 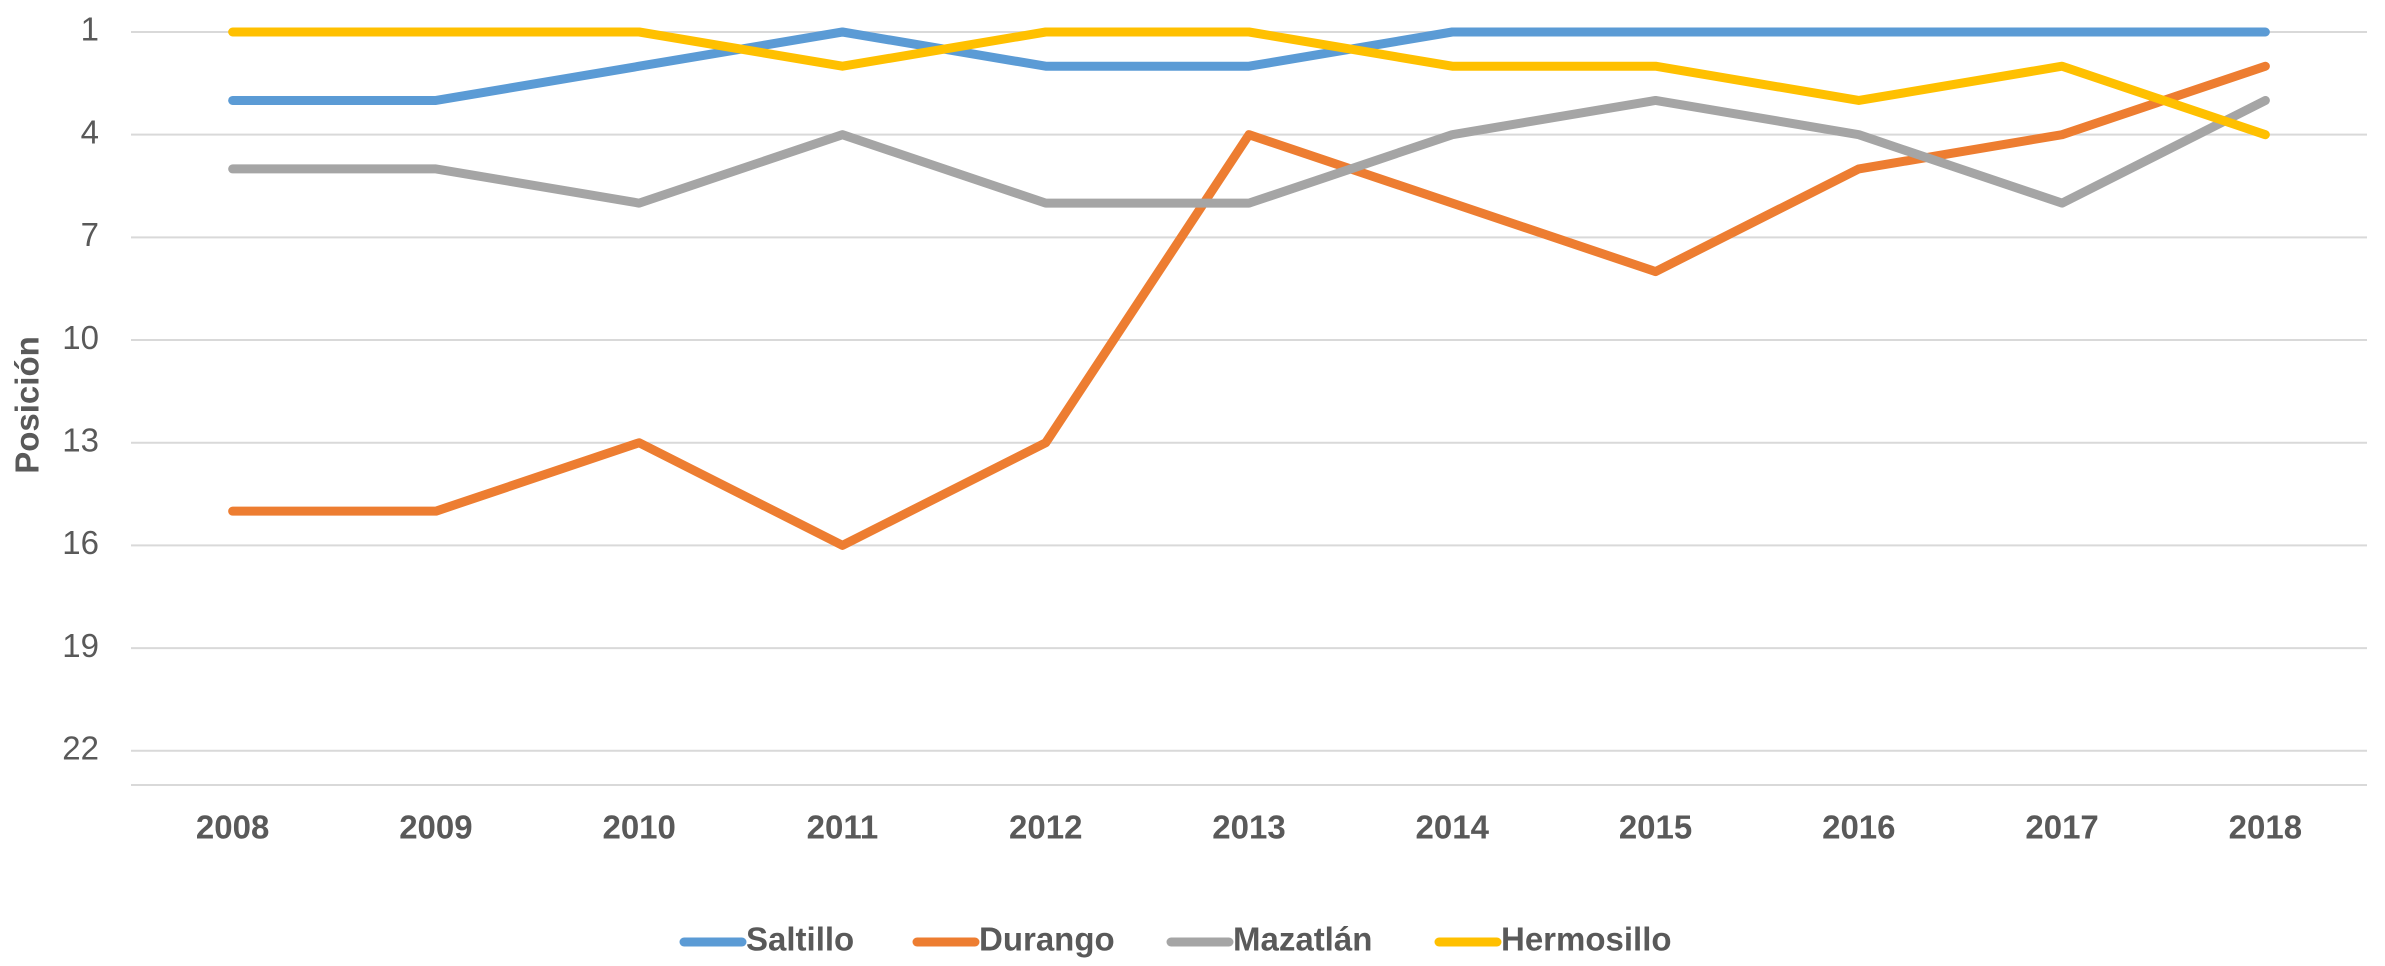 What do you see at coordinates (800, 939) in the screenshot?
I see `legend-label: Saltillo` at bounding box center [800, 939].